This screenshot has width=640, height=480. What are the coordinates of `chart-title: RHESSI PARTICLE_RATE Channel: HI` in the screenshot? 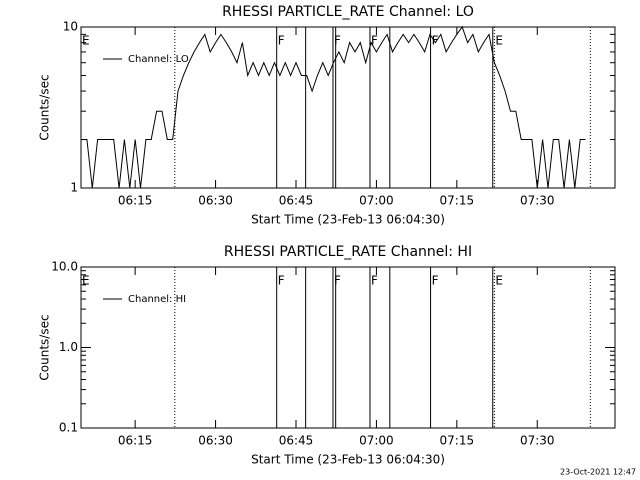 It's located at (348, 252).